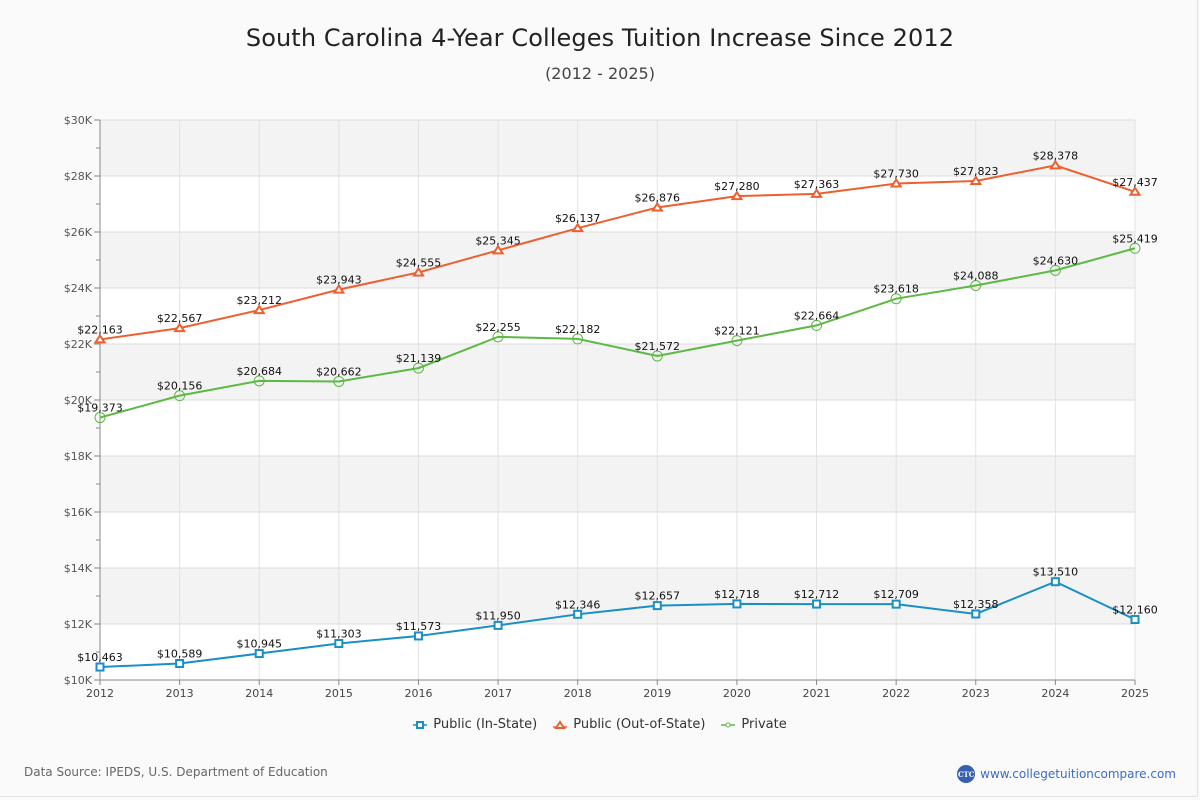 The image size is (1200, 800). I want to click on legend-item-private: Private, so click(754, 724).